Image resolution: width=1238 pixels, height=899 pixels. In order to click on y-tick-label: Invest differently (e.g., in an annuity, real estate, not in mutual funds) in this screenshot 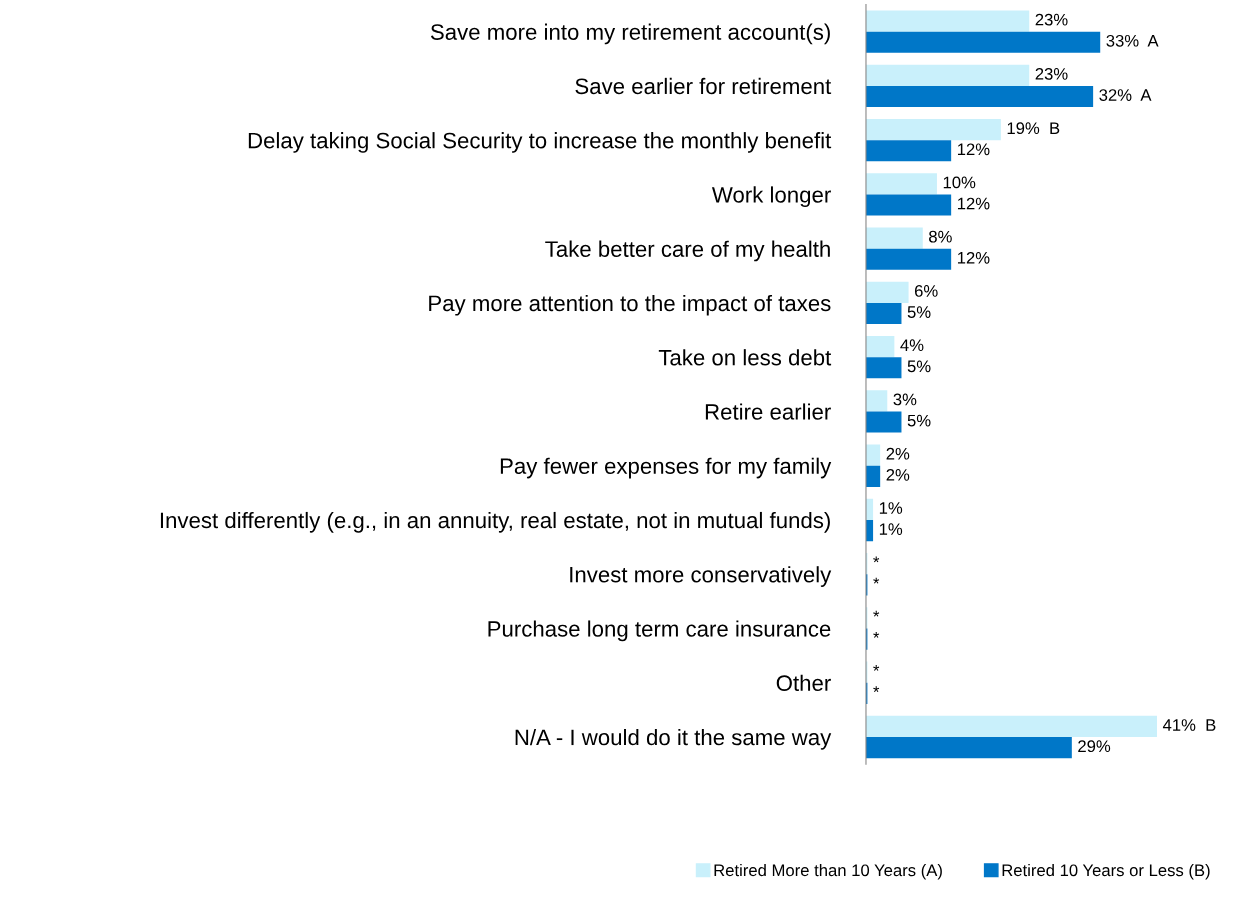, I will do `click(495, 522)`.